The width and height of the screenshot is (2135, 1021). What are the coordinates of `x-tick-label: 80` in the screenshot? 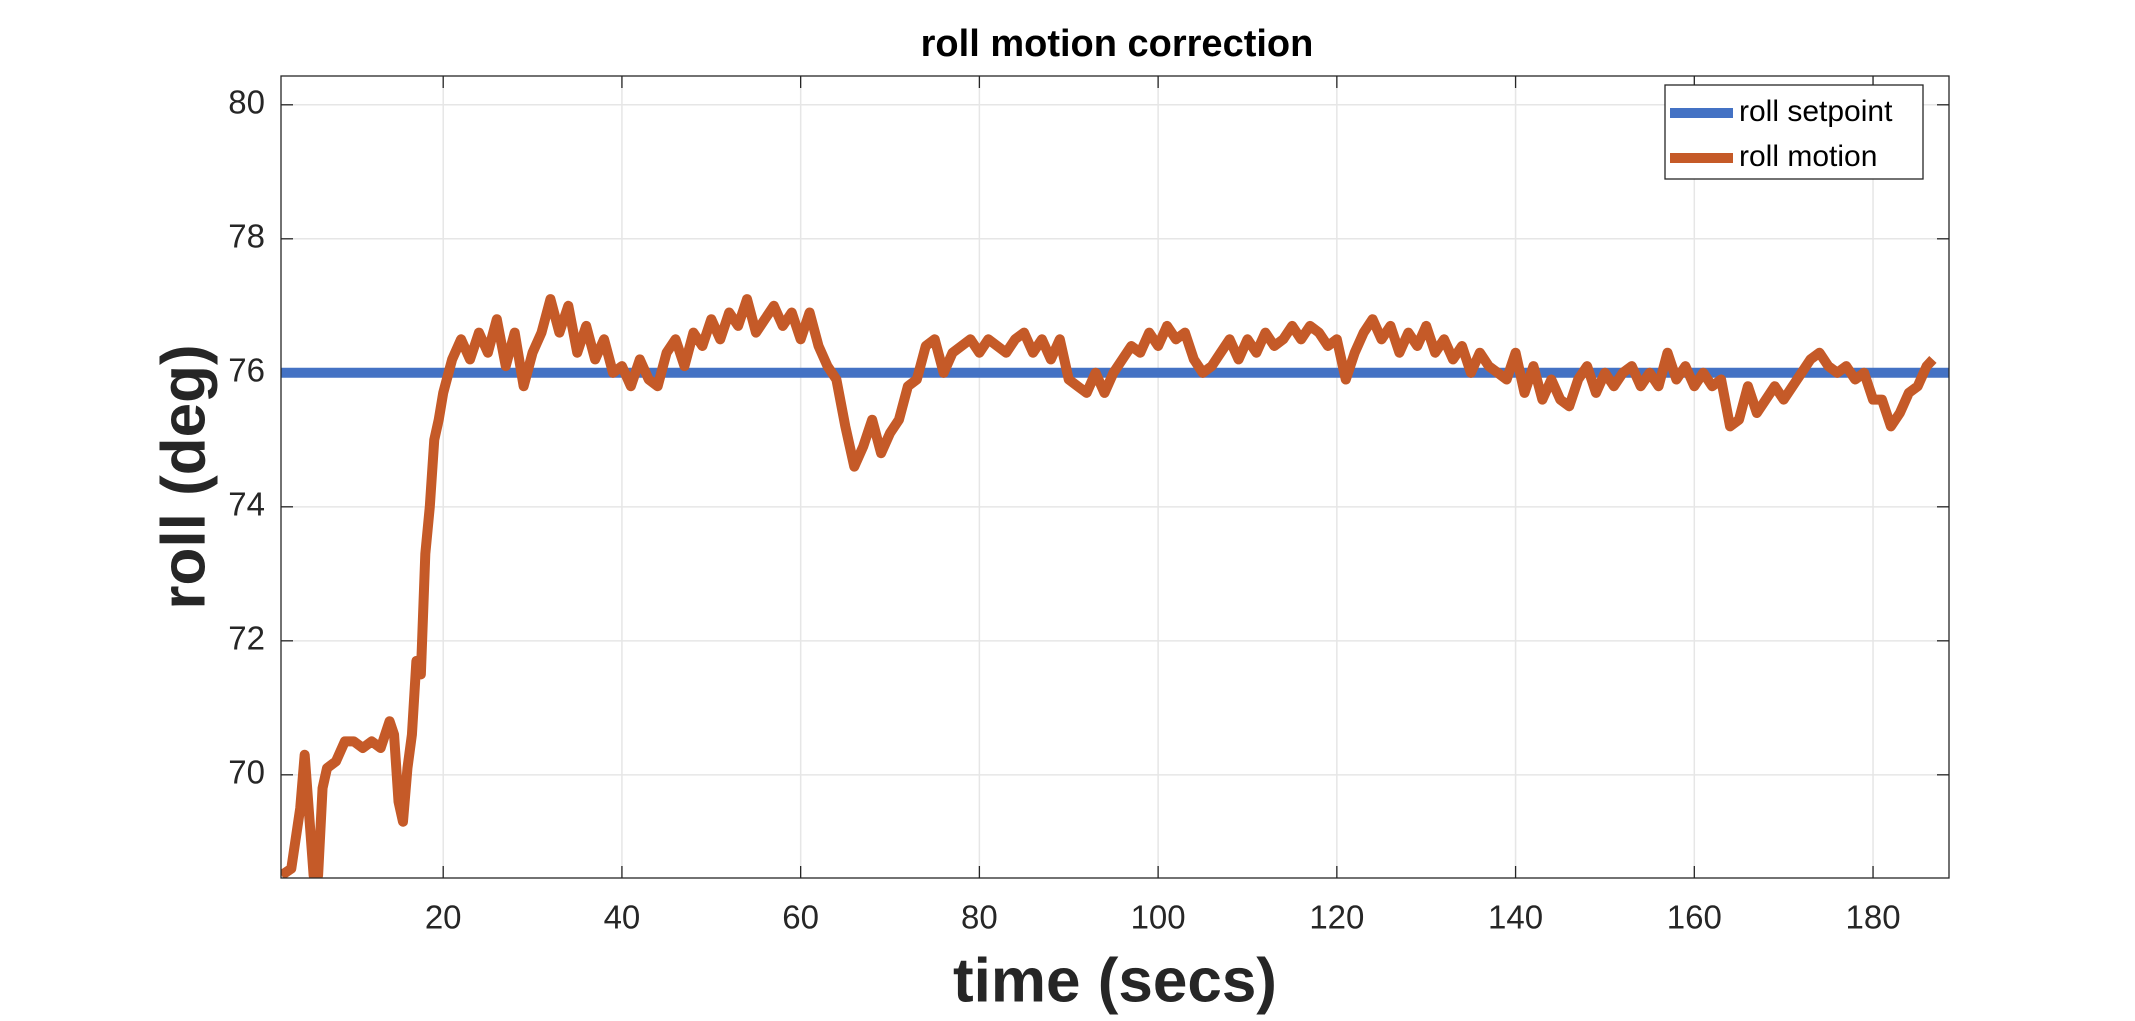 It's located at (979, 917).